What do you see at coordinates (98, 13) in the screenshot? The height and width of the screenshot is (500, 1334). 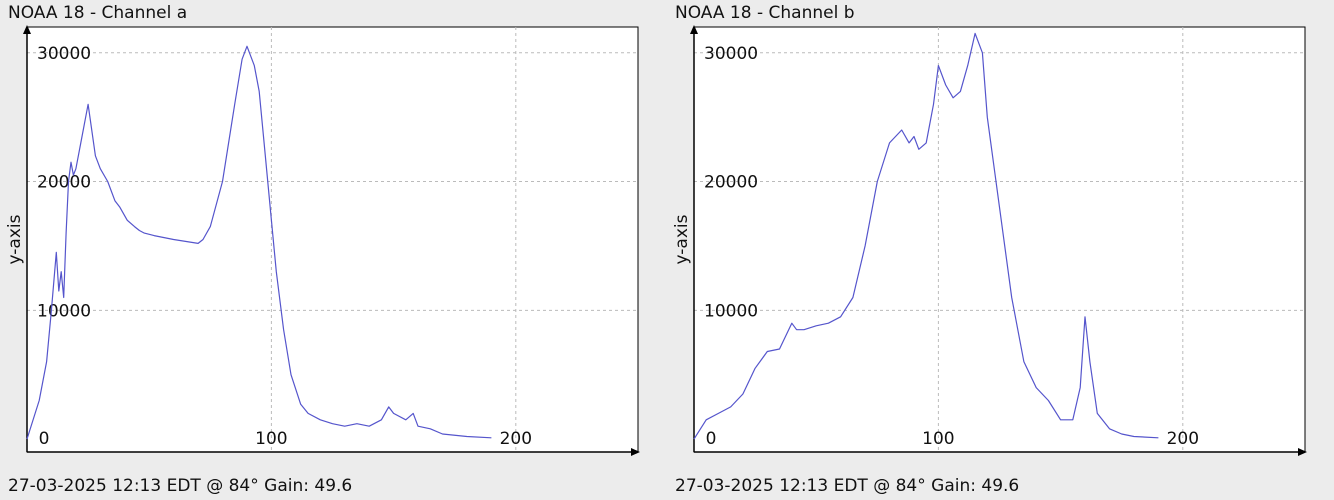 I see `panel-title: NOAA 18 - Channel a` at bounding box center [98, 13].